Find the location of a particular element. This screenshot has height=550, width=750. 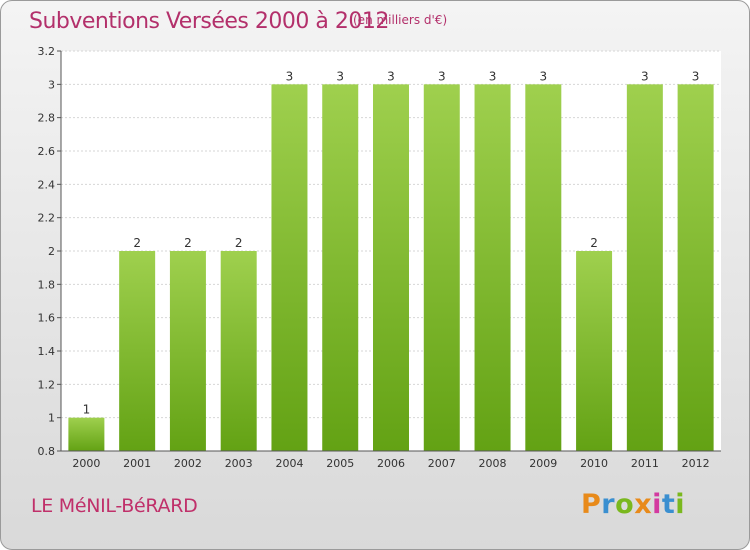

logo-letter: P is located at coordinates (591, 504).